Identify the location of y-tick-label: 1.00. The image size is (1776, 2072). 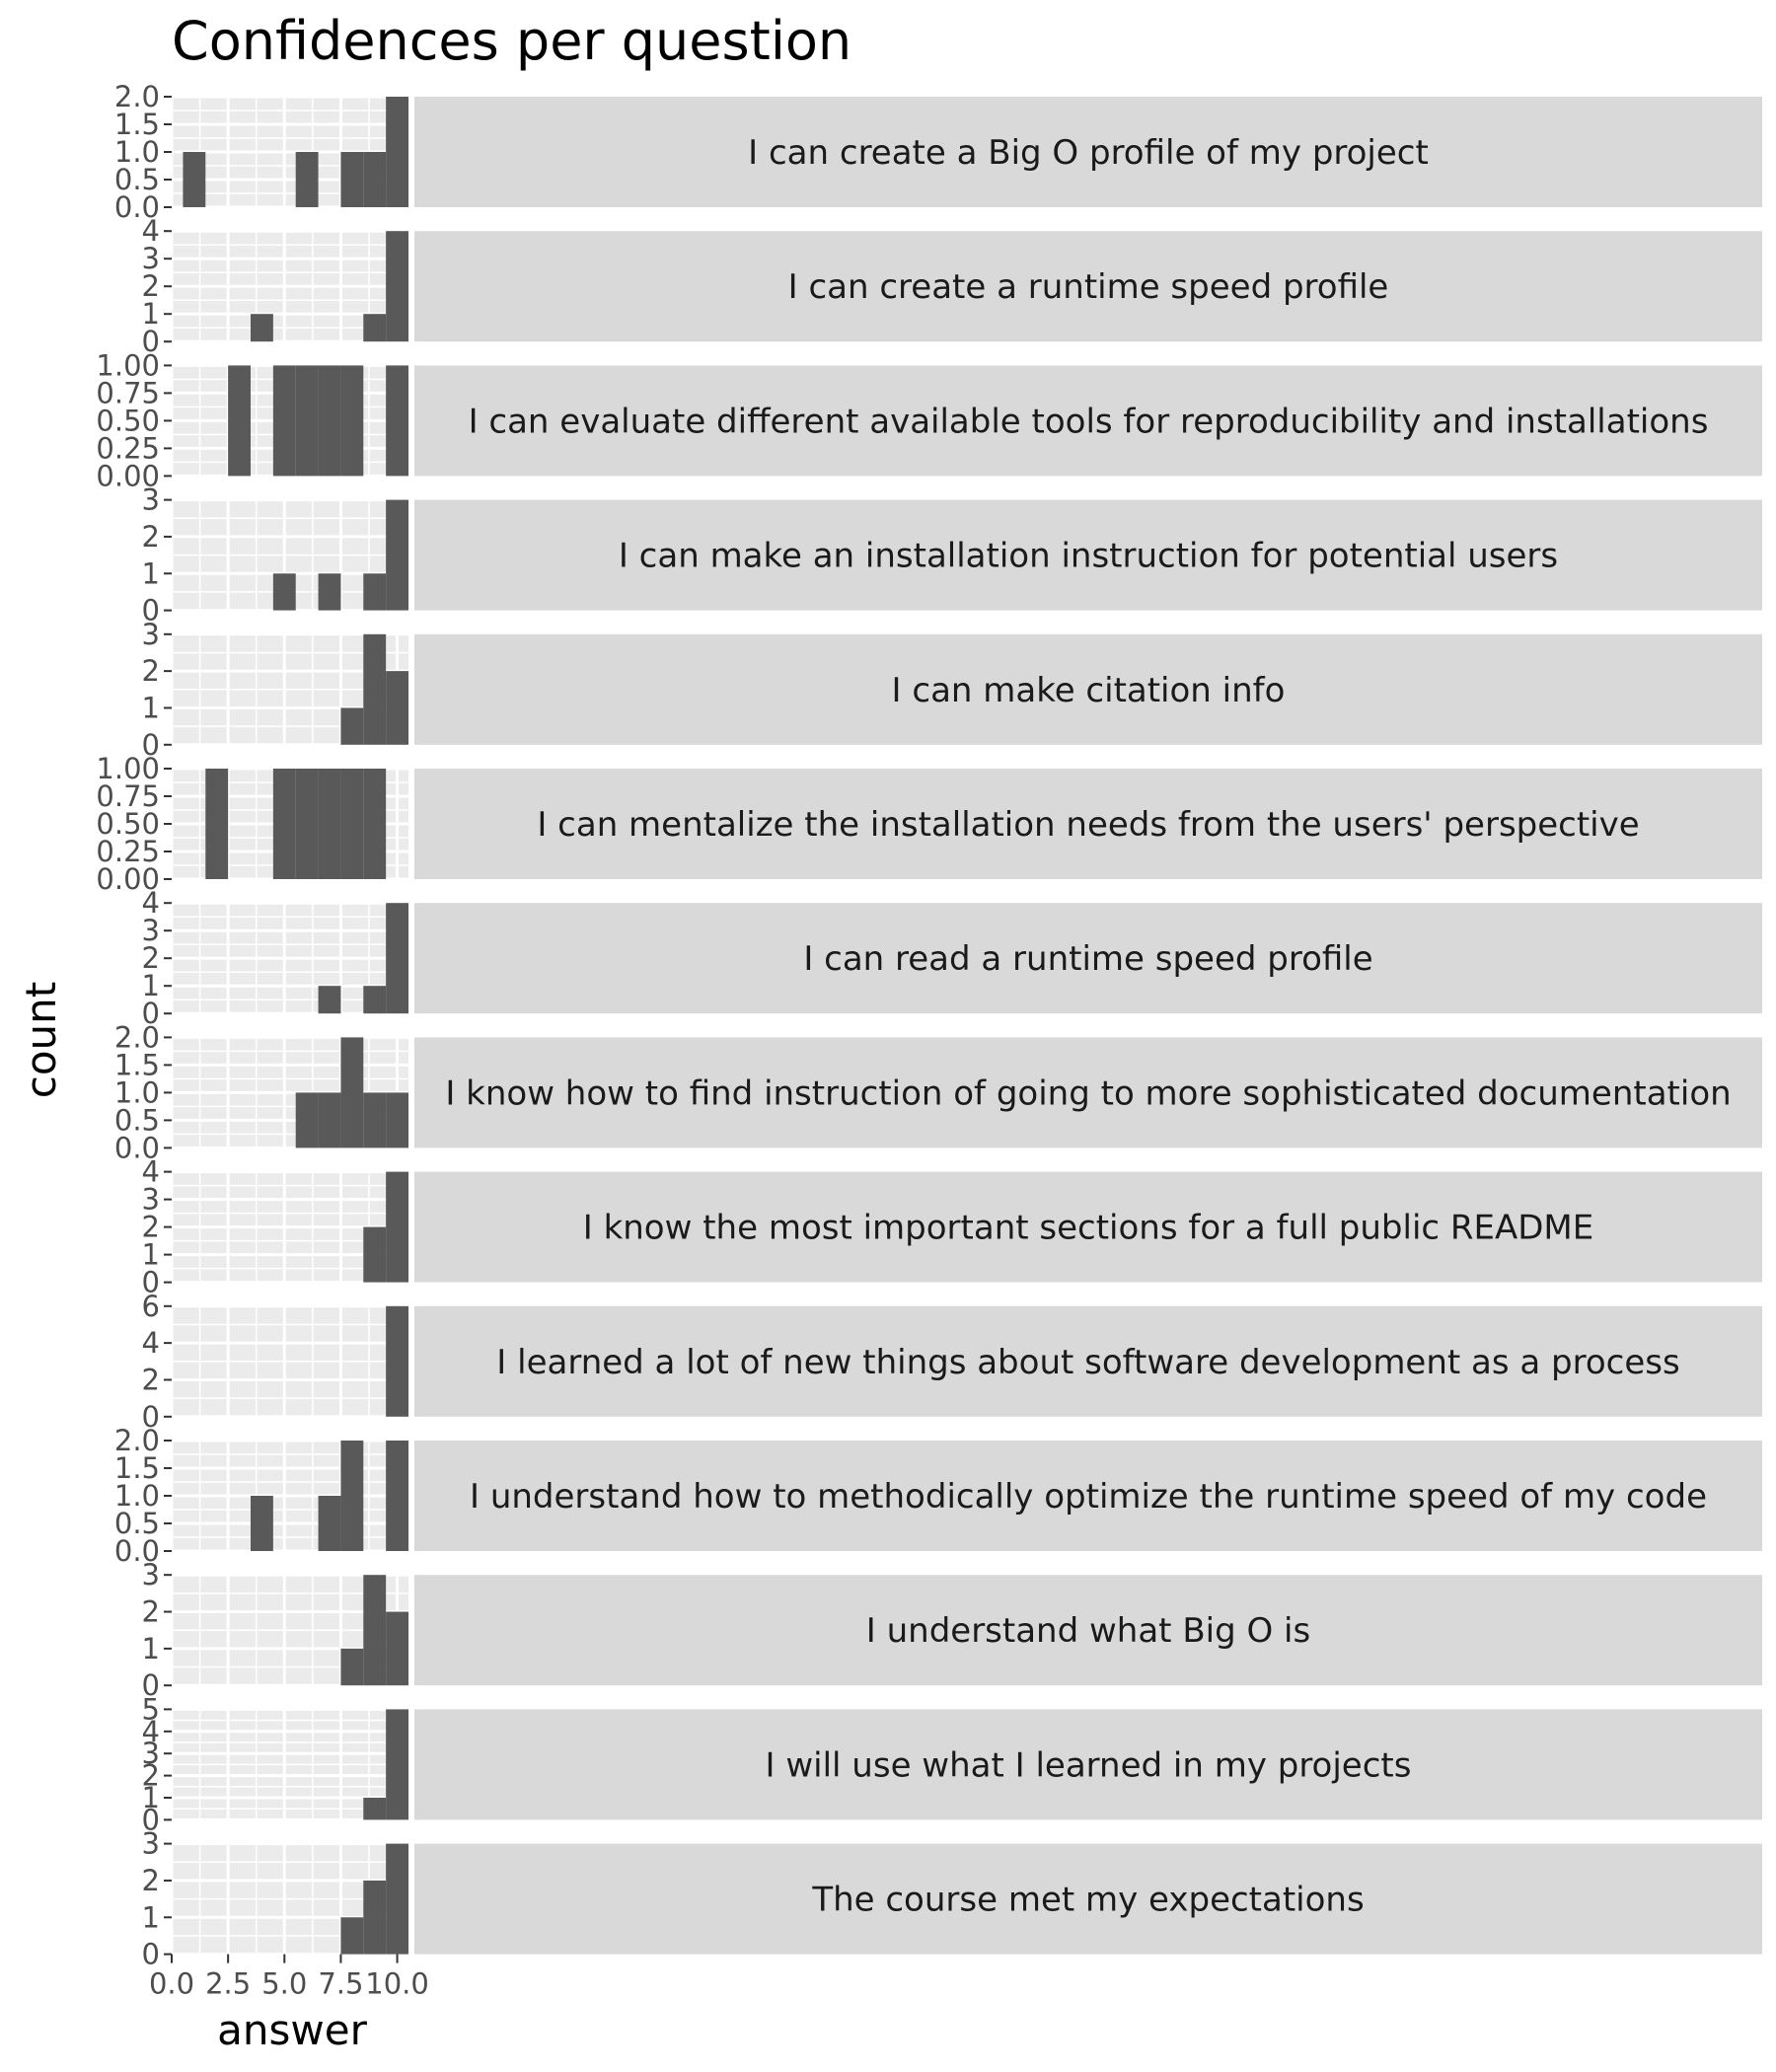
(128, 365).